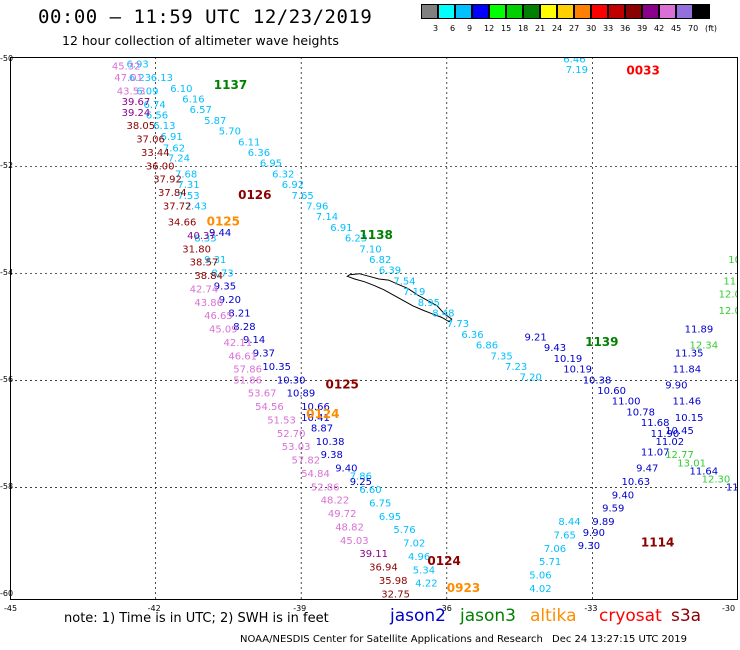 The image size is (740, 650). Describe the element at coordinates (611, 391) in the screenshot. I see `swh-value: 10.60` at that location.